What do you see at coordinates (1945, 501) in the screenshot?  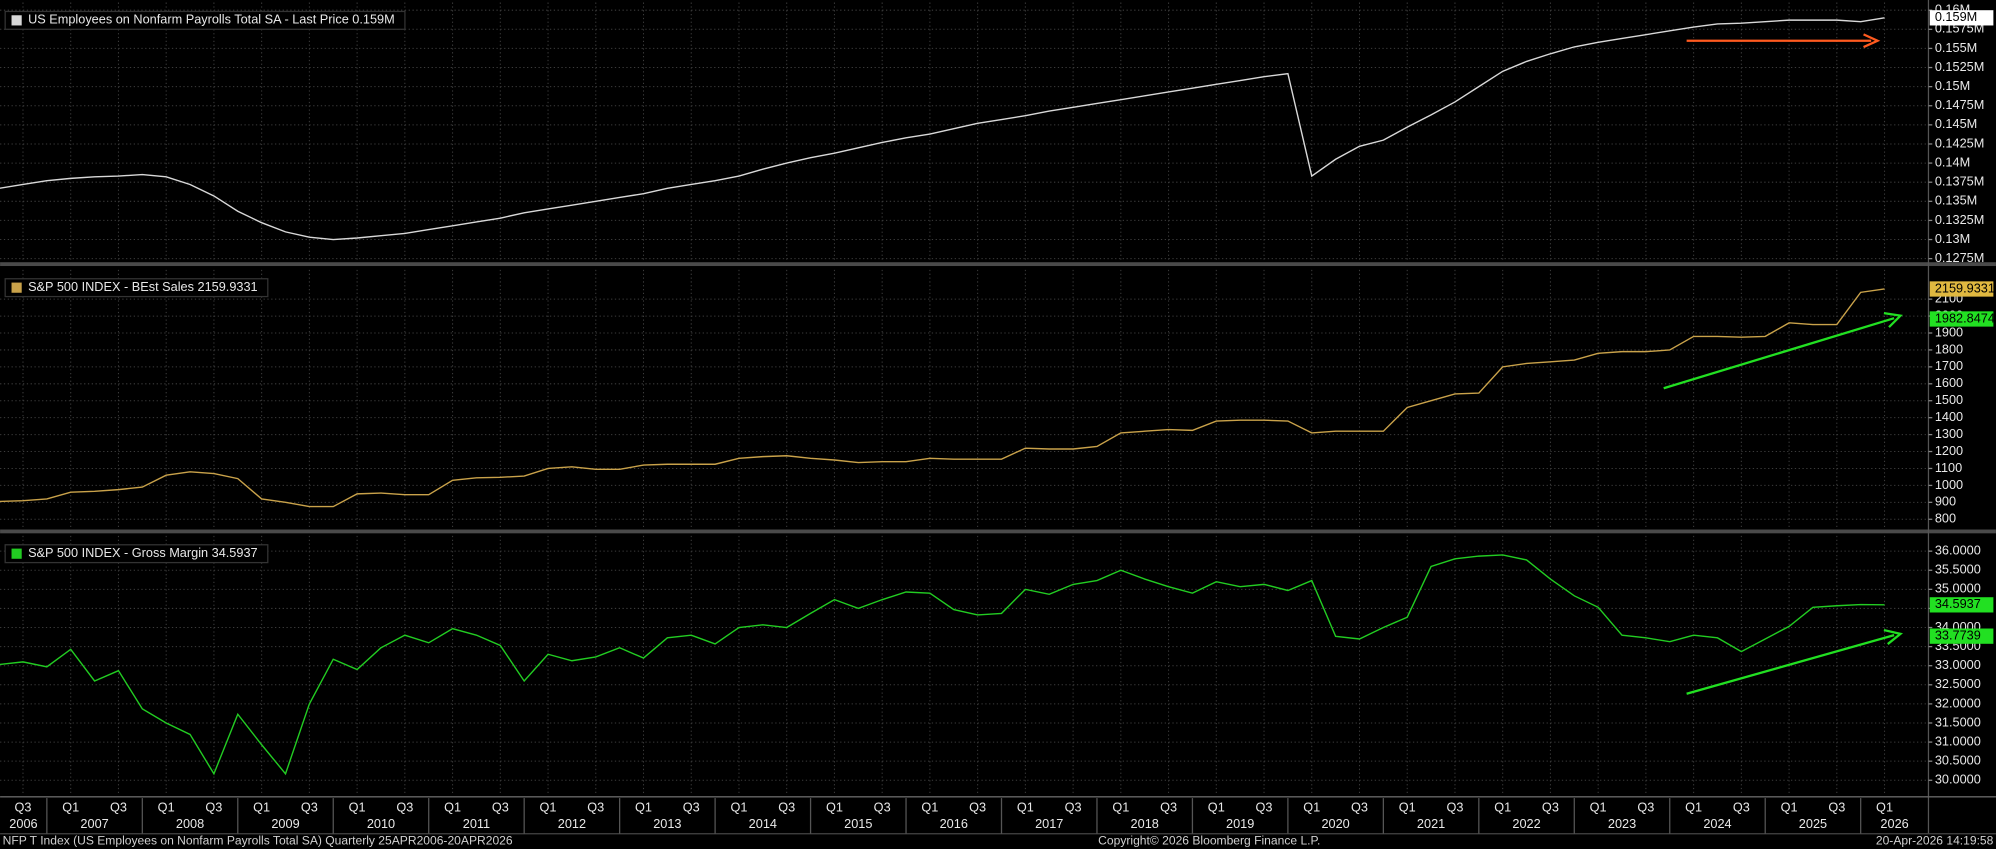 I see `y-tick-label: 900` at bounding box center [1945, 501].